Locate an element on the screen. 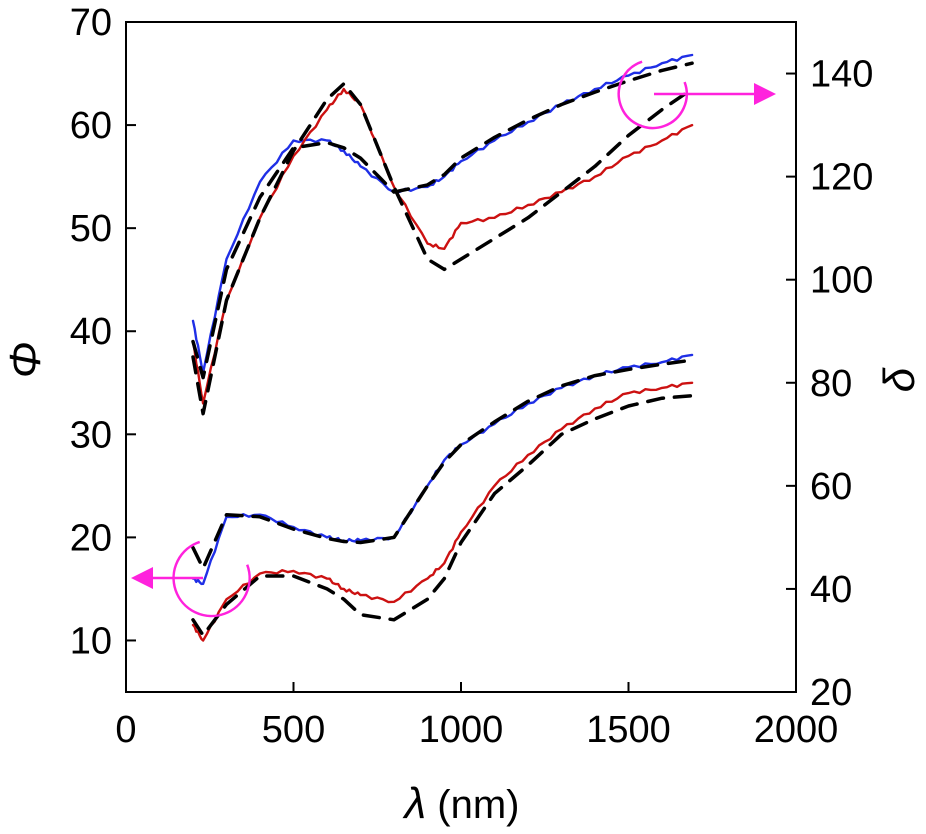 The image size is (926, 834). x-tick-label: 1000 is located at coordinates (461, 730).